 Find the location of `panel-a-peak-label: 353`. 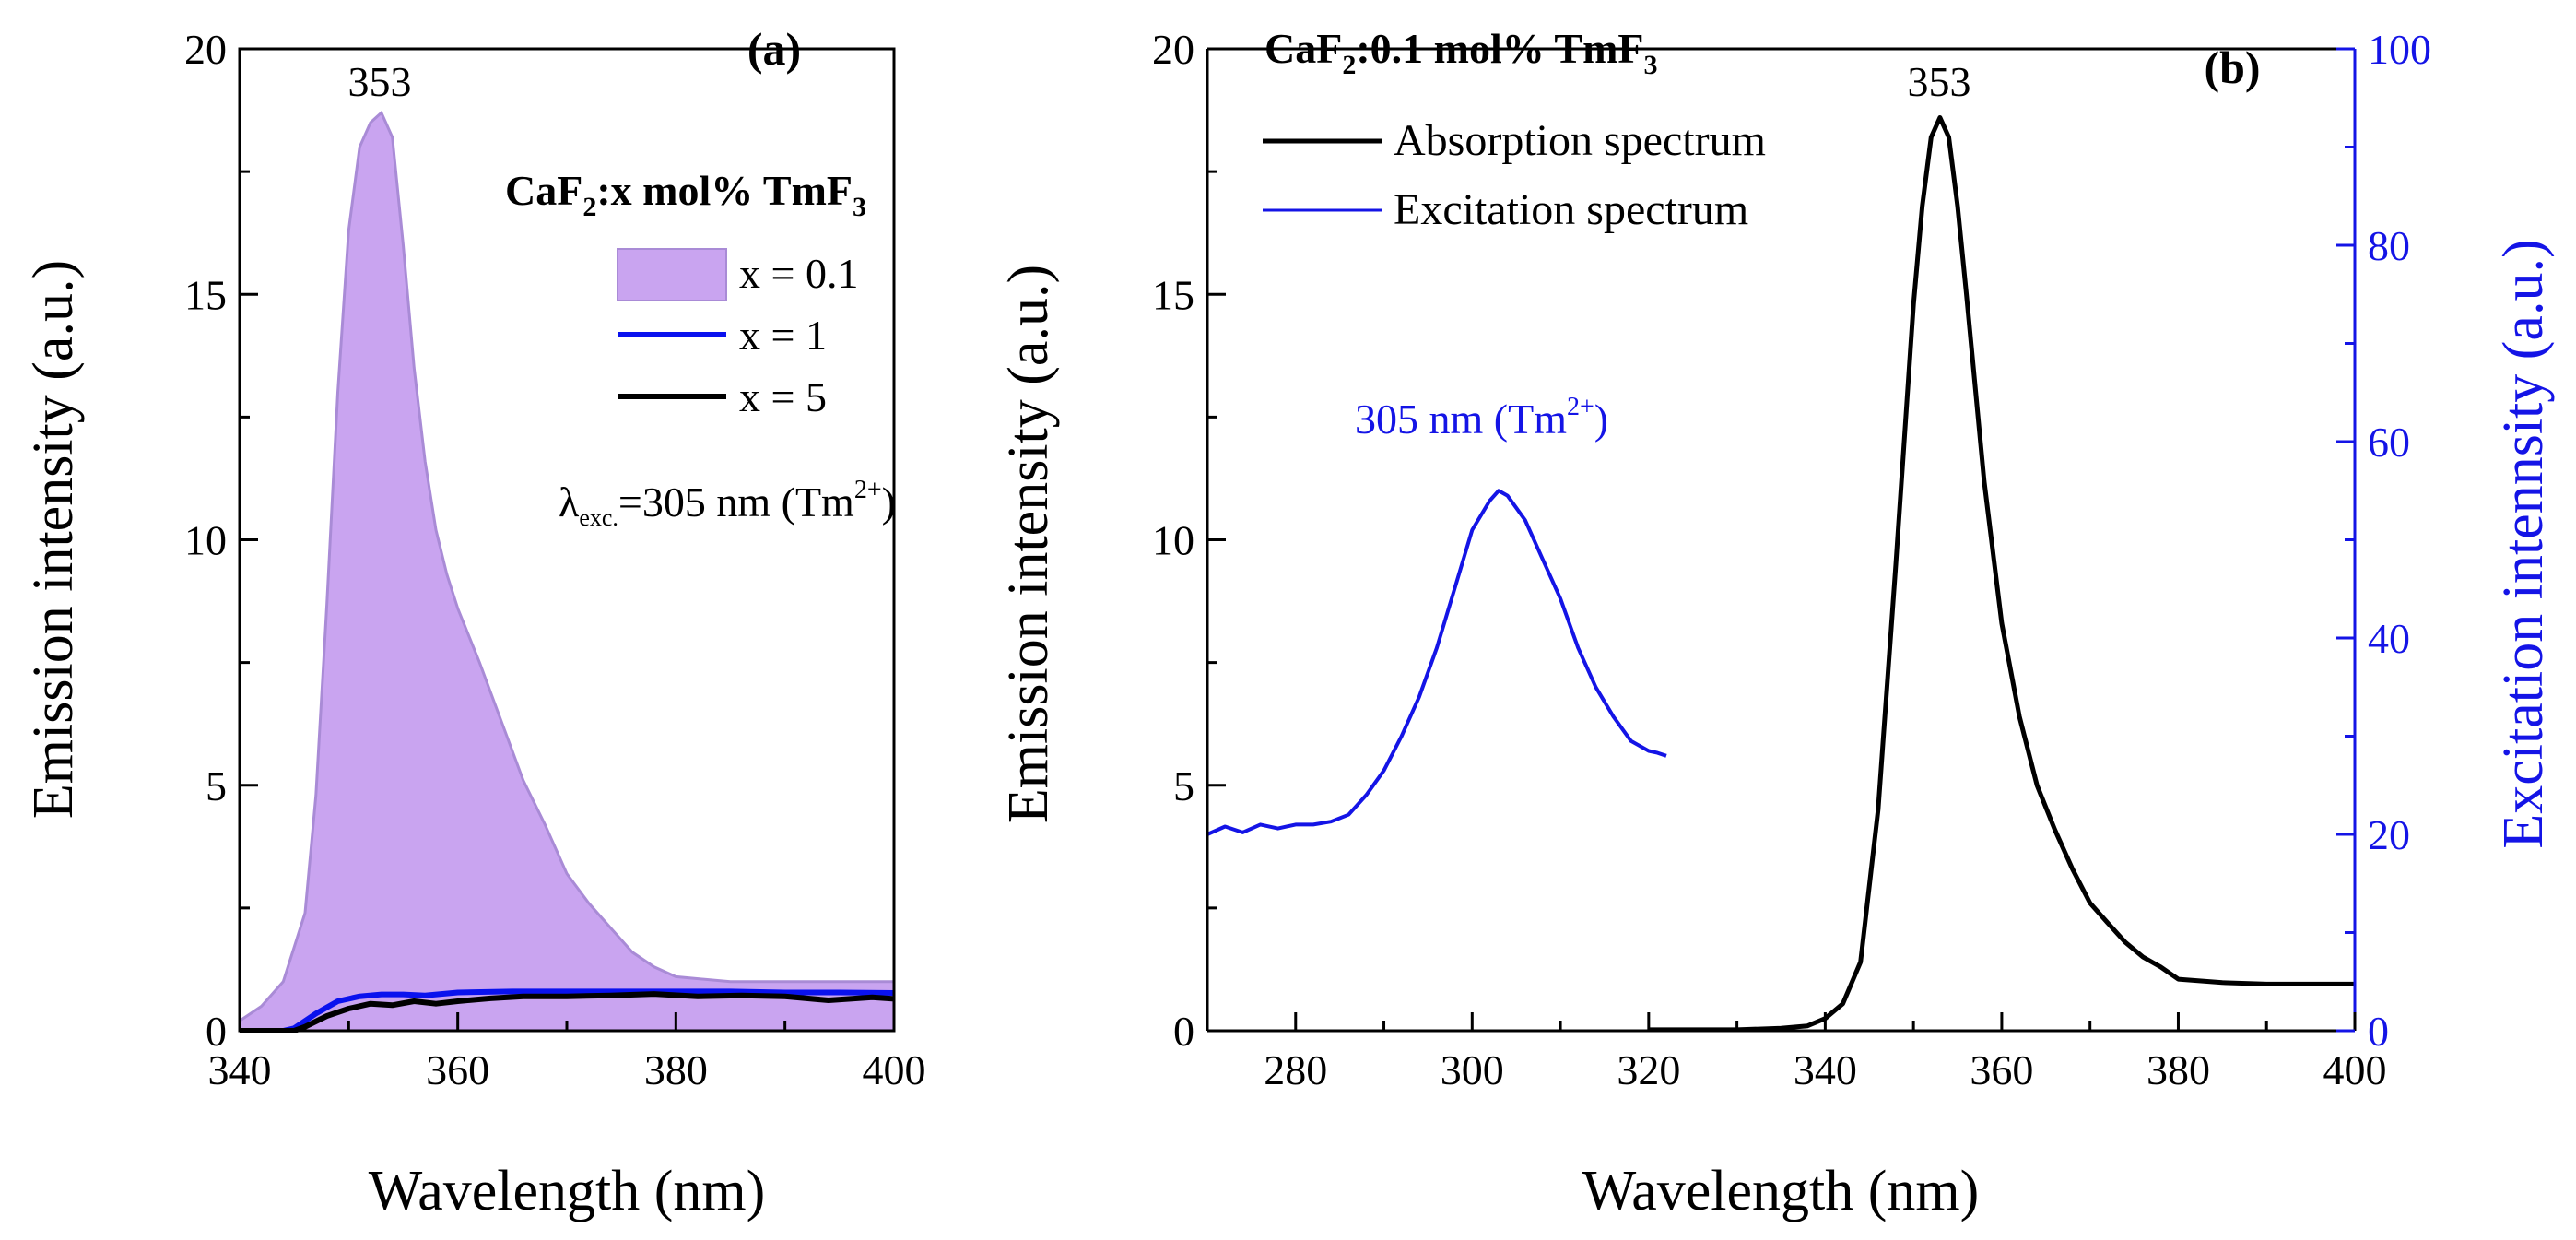

panel-a-peak-label: 353 is located at coordinates (380, 81).